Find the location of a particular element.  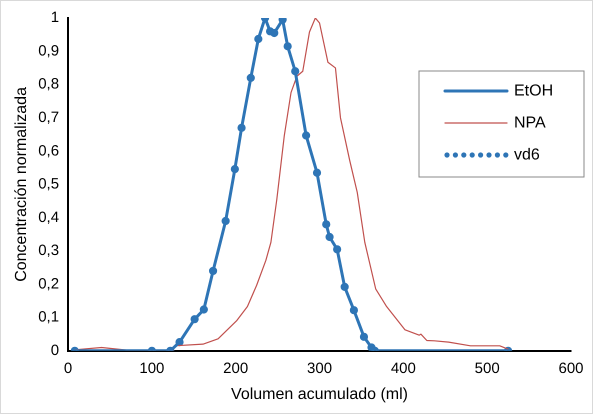

x-tick-label: 300 is located at coordinates (319, 368).